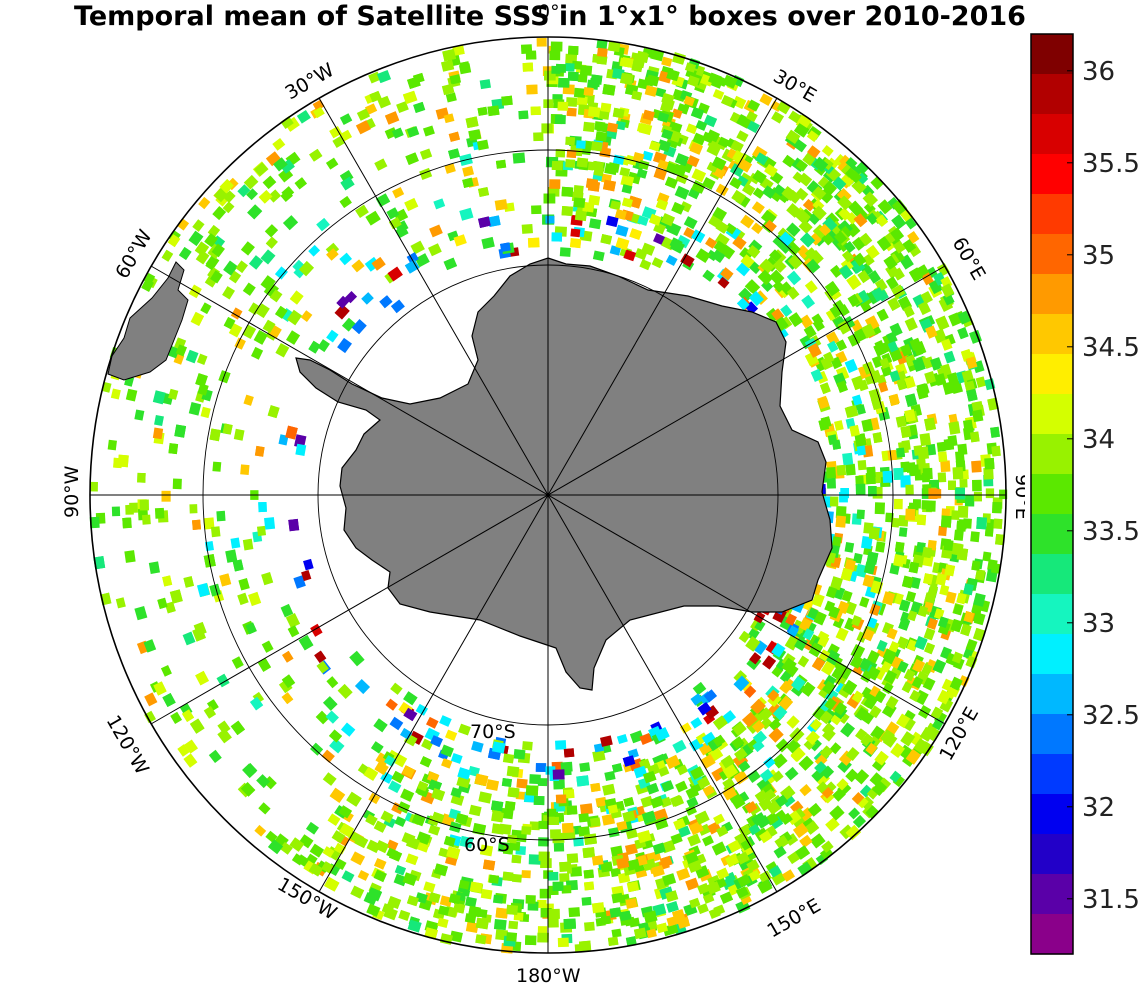  What do you see at coordinates (1098, 624) in the screenshot?
I see `colorbar-tick-label: 33` at bounding box center [1098, 624].